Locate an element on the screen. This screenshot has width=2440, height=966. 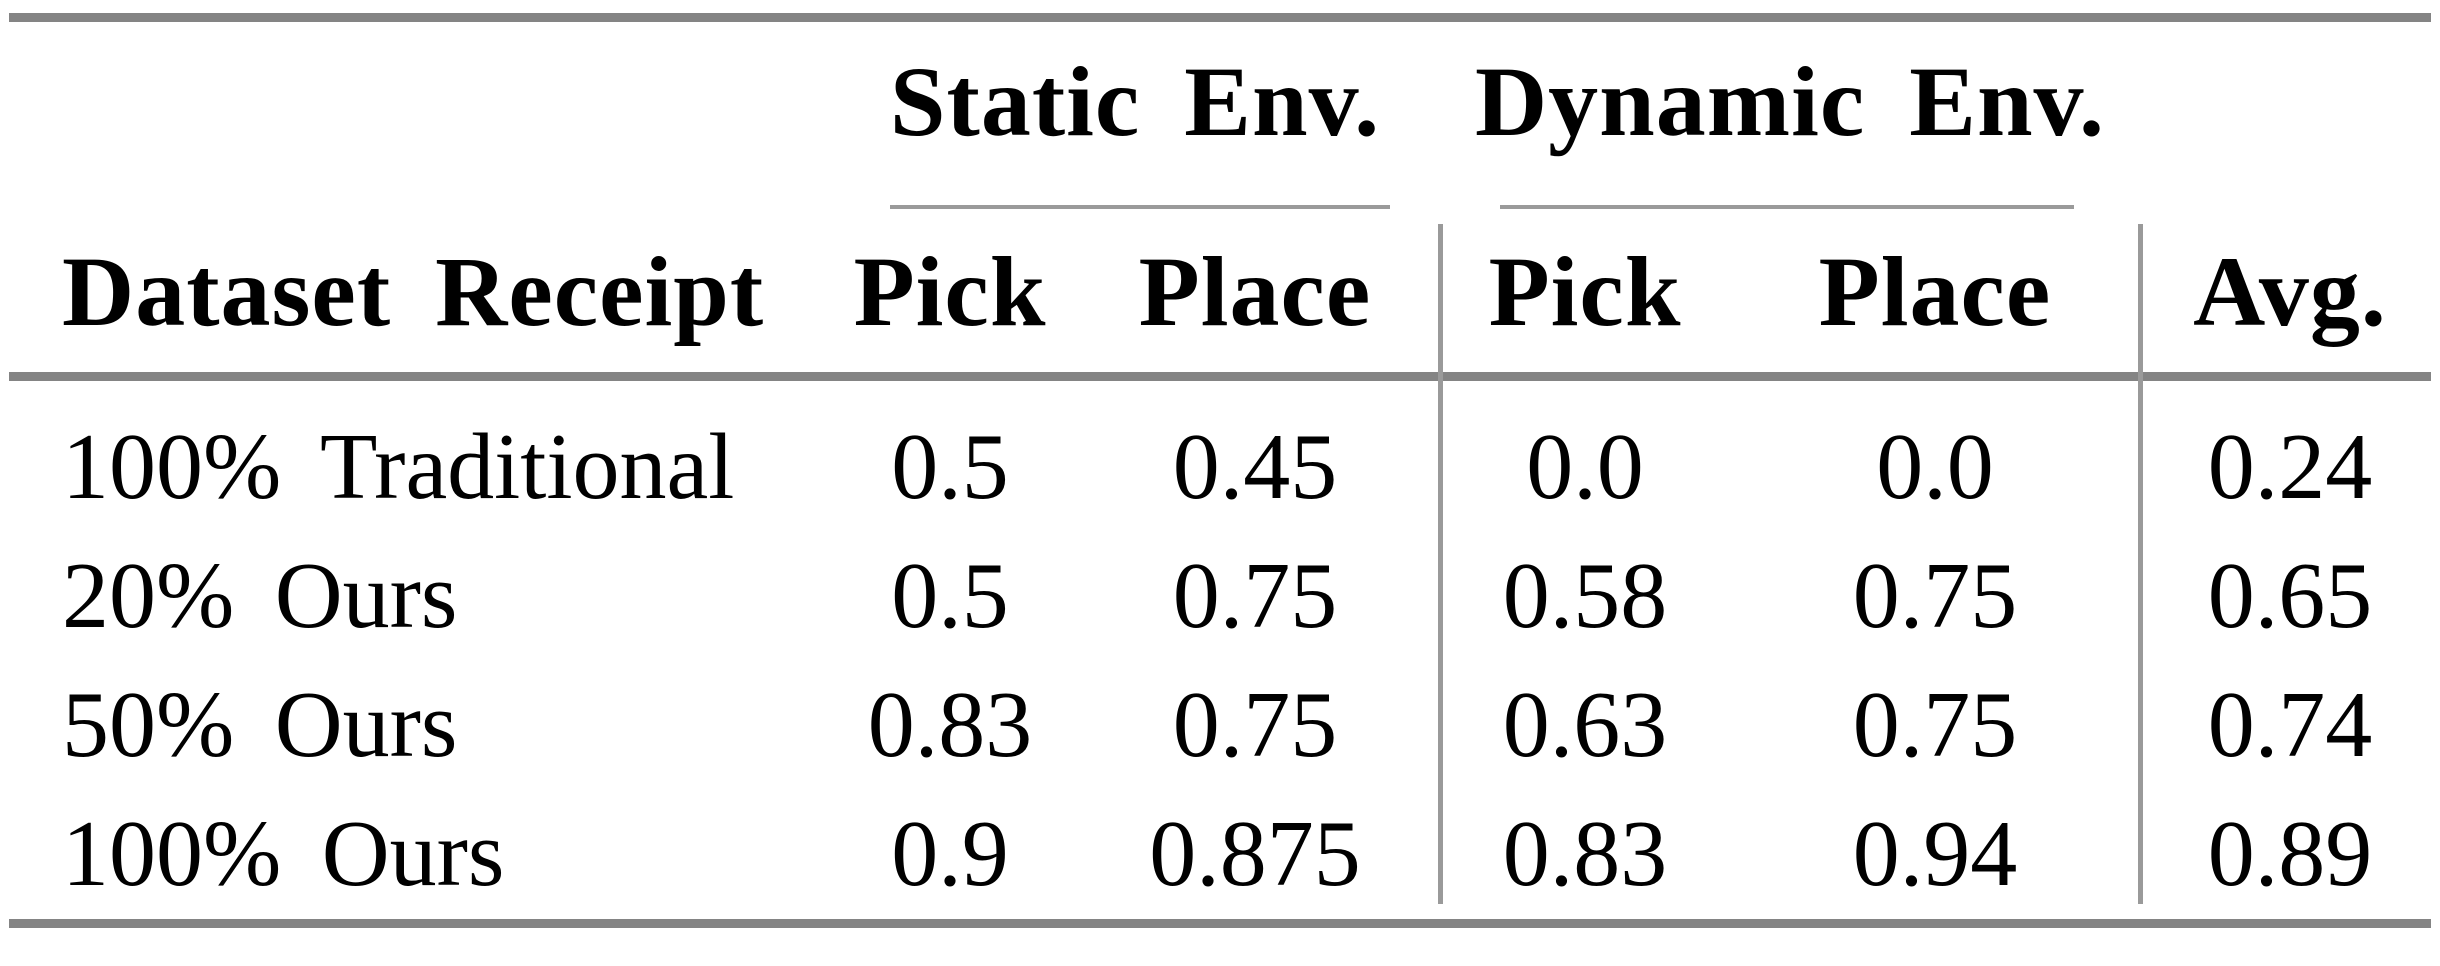
cell-static-pick: 0.9 is located at coordinates (950, 854).